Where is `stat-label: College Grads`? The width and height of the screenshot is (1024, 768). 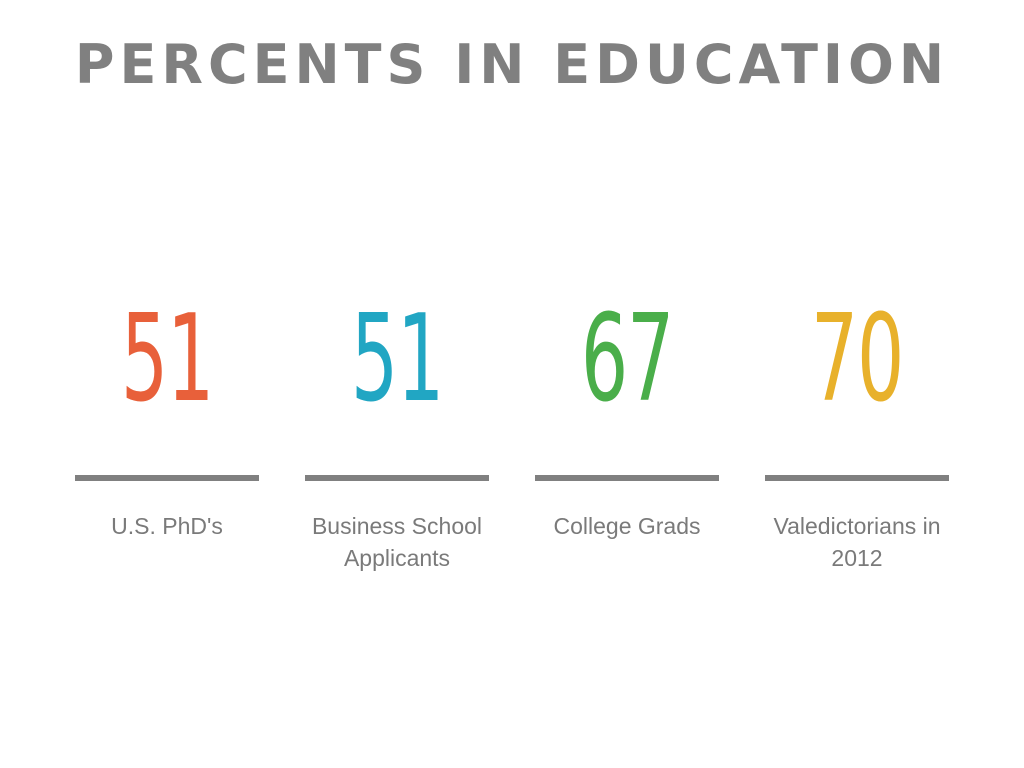
stat-label: College Grads is located at coordinates (627, 526).